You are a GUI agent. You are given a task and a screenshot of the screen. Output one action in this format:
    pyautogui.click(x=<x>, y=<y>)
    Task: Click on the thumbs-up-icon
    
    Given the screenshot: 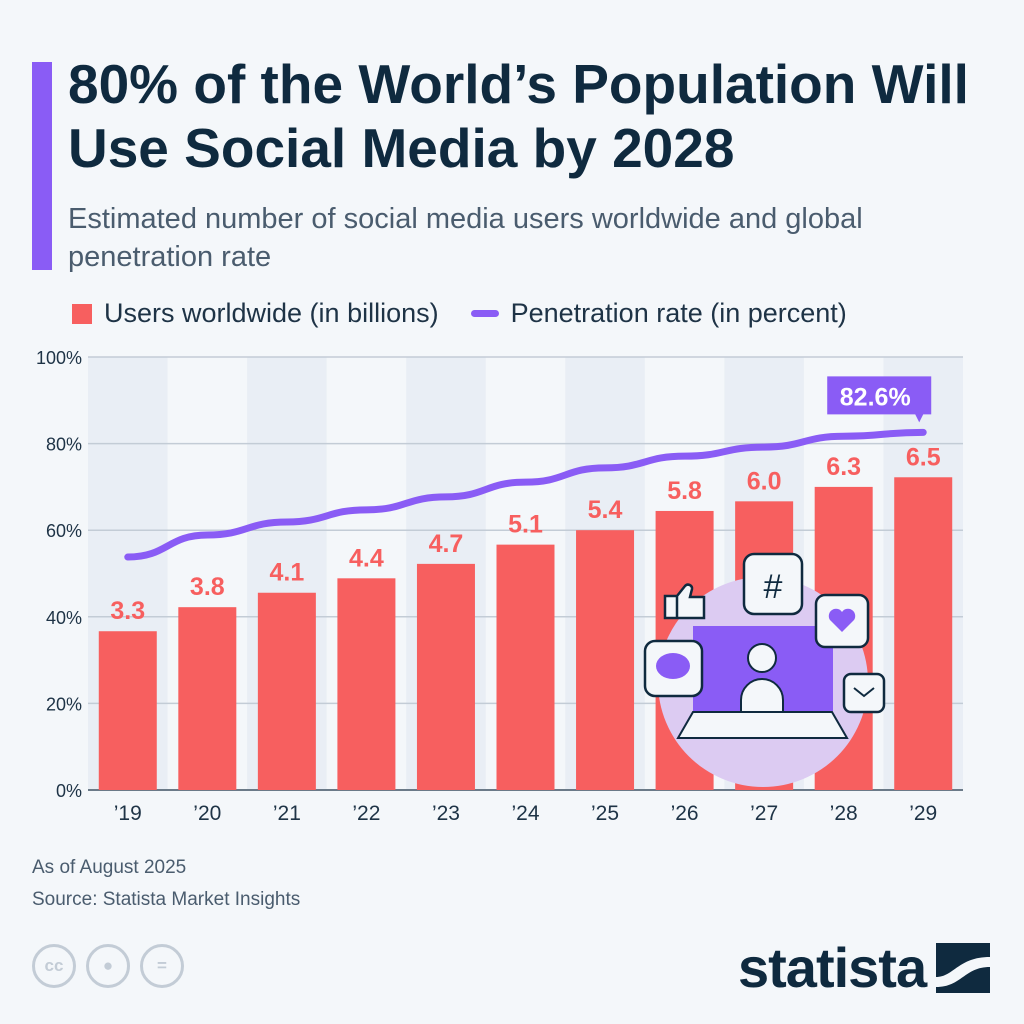 What is the action you would take?
    pyautogui.click(x=684, y=601)
    